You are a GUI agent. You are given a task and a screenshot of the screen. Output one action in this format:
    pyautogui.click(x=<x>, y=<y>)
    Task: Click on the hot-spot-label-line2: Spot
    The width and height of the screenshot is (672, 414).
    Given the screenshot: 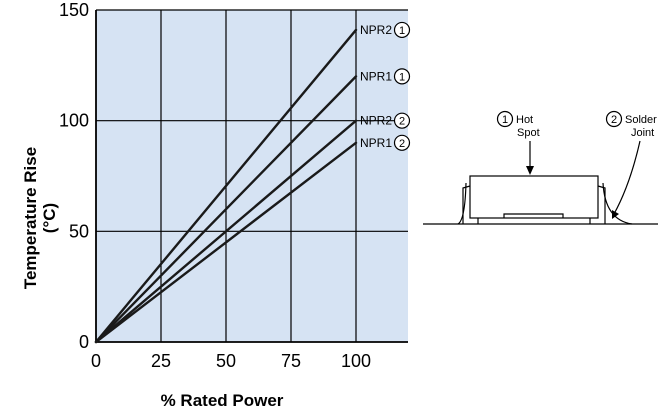 What is the action you would take?
    pyautogui.click(x=528, y=133)
    